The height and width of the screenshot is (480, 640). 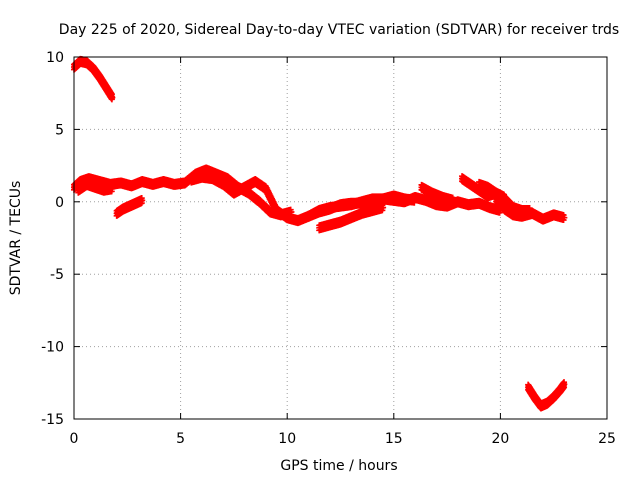 I want to click on series-arc-k, so click(x=492, y=190).